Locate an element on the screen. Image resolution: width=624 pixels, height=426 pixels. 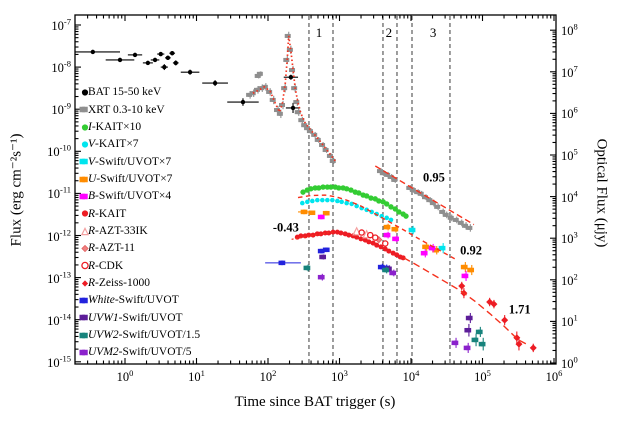
fit-line-xrt-flare-model is located at coordinates (295, 99).